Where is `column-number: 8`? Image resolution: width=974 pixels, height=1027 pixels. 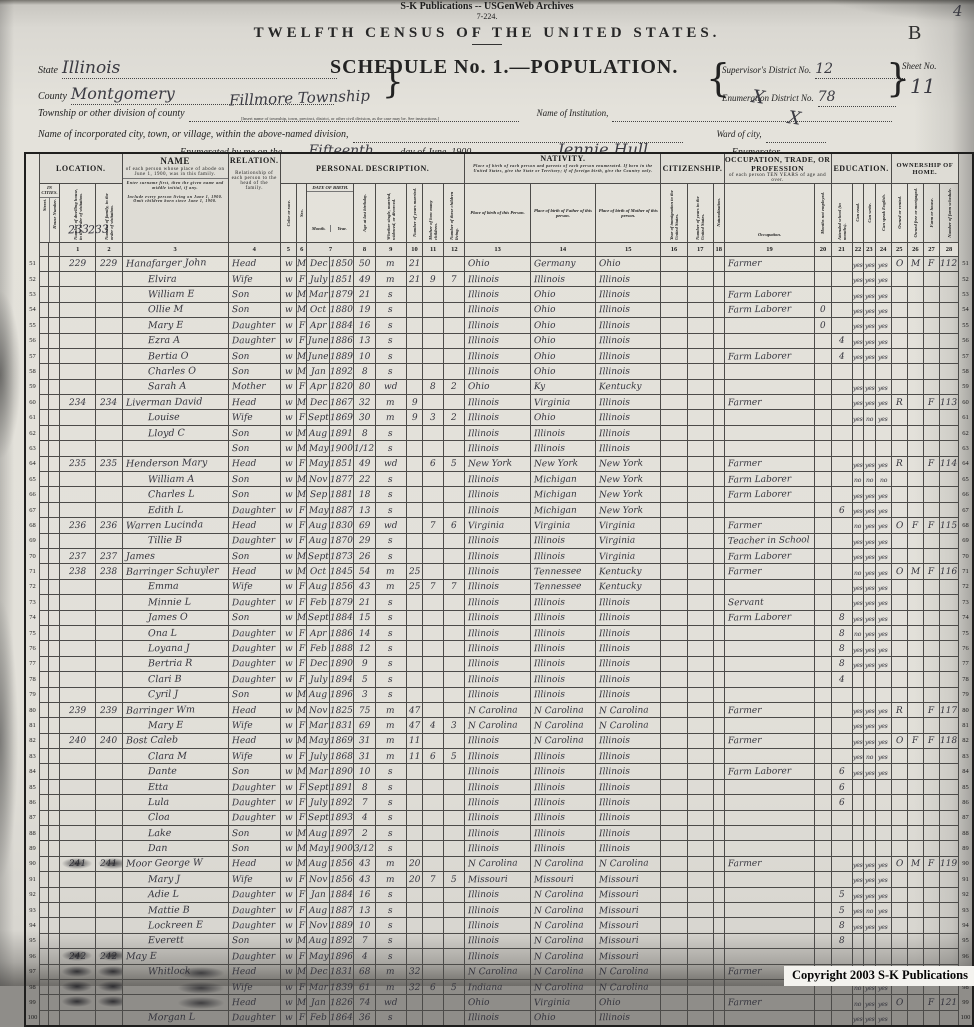
column-number: 8 is located at coordinates (364, 249).